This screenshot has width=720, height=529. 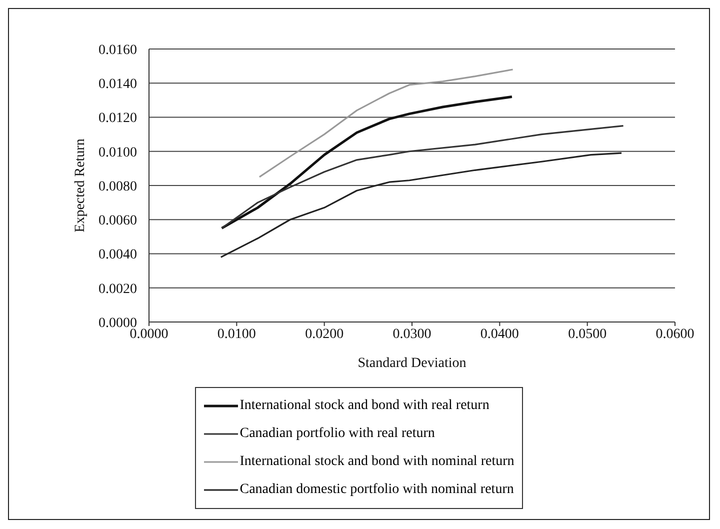 What do you see at coordinates (80, 185) in the screenshot?
I see `y-axis-title: Expected Return` at bounding box center [80, 185].